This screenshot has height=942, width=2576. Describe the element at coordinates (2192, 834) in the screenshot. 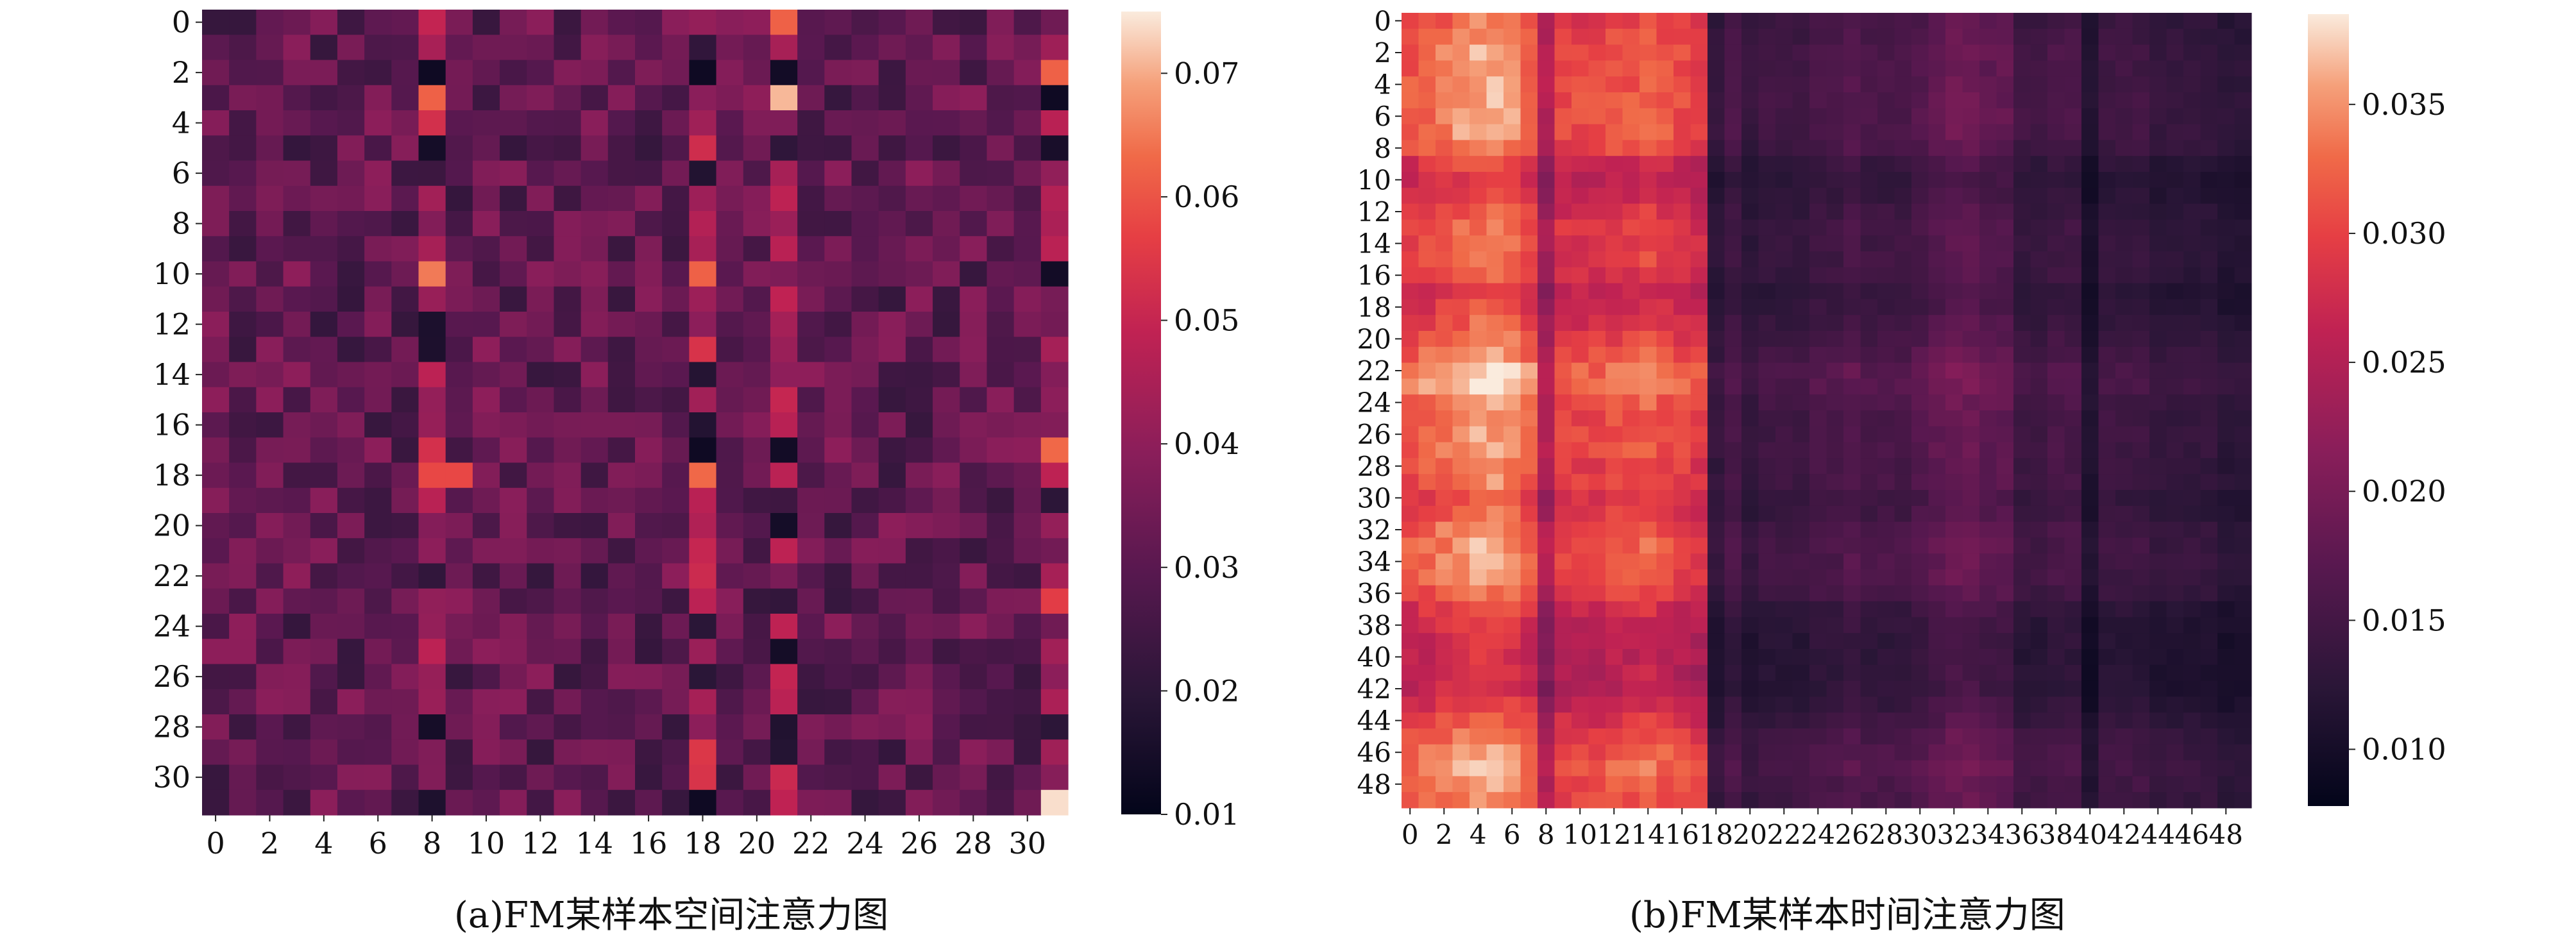

I see `x-tick-label-b: 46` at that location.